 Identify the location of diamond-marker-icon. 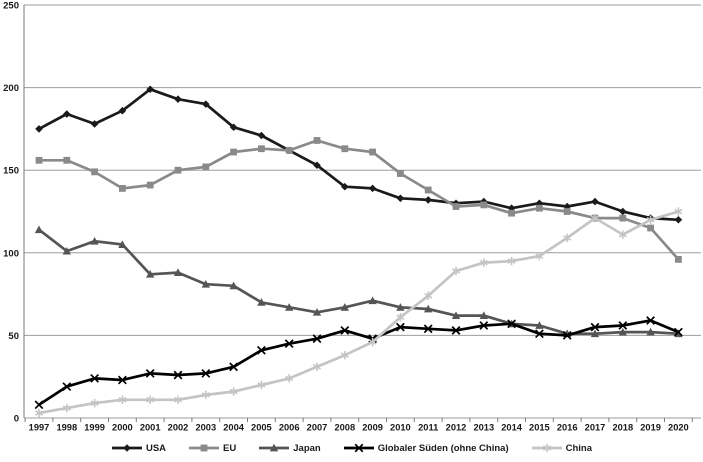
(126, 448).